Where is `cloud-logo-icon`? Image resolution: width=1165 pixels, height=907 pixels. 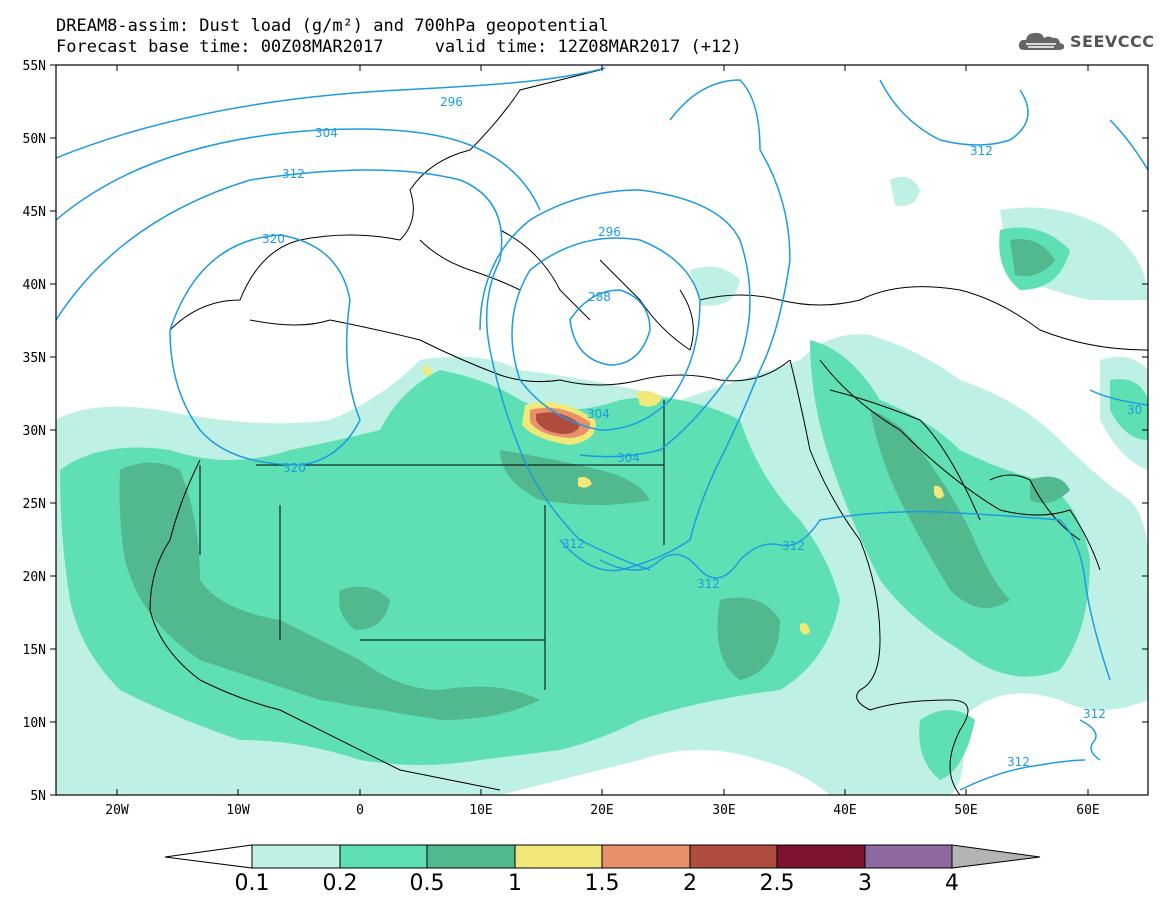 cloud-logo-icon is located at coordinates (1041, 41).